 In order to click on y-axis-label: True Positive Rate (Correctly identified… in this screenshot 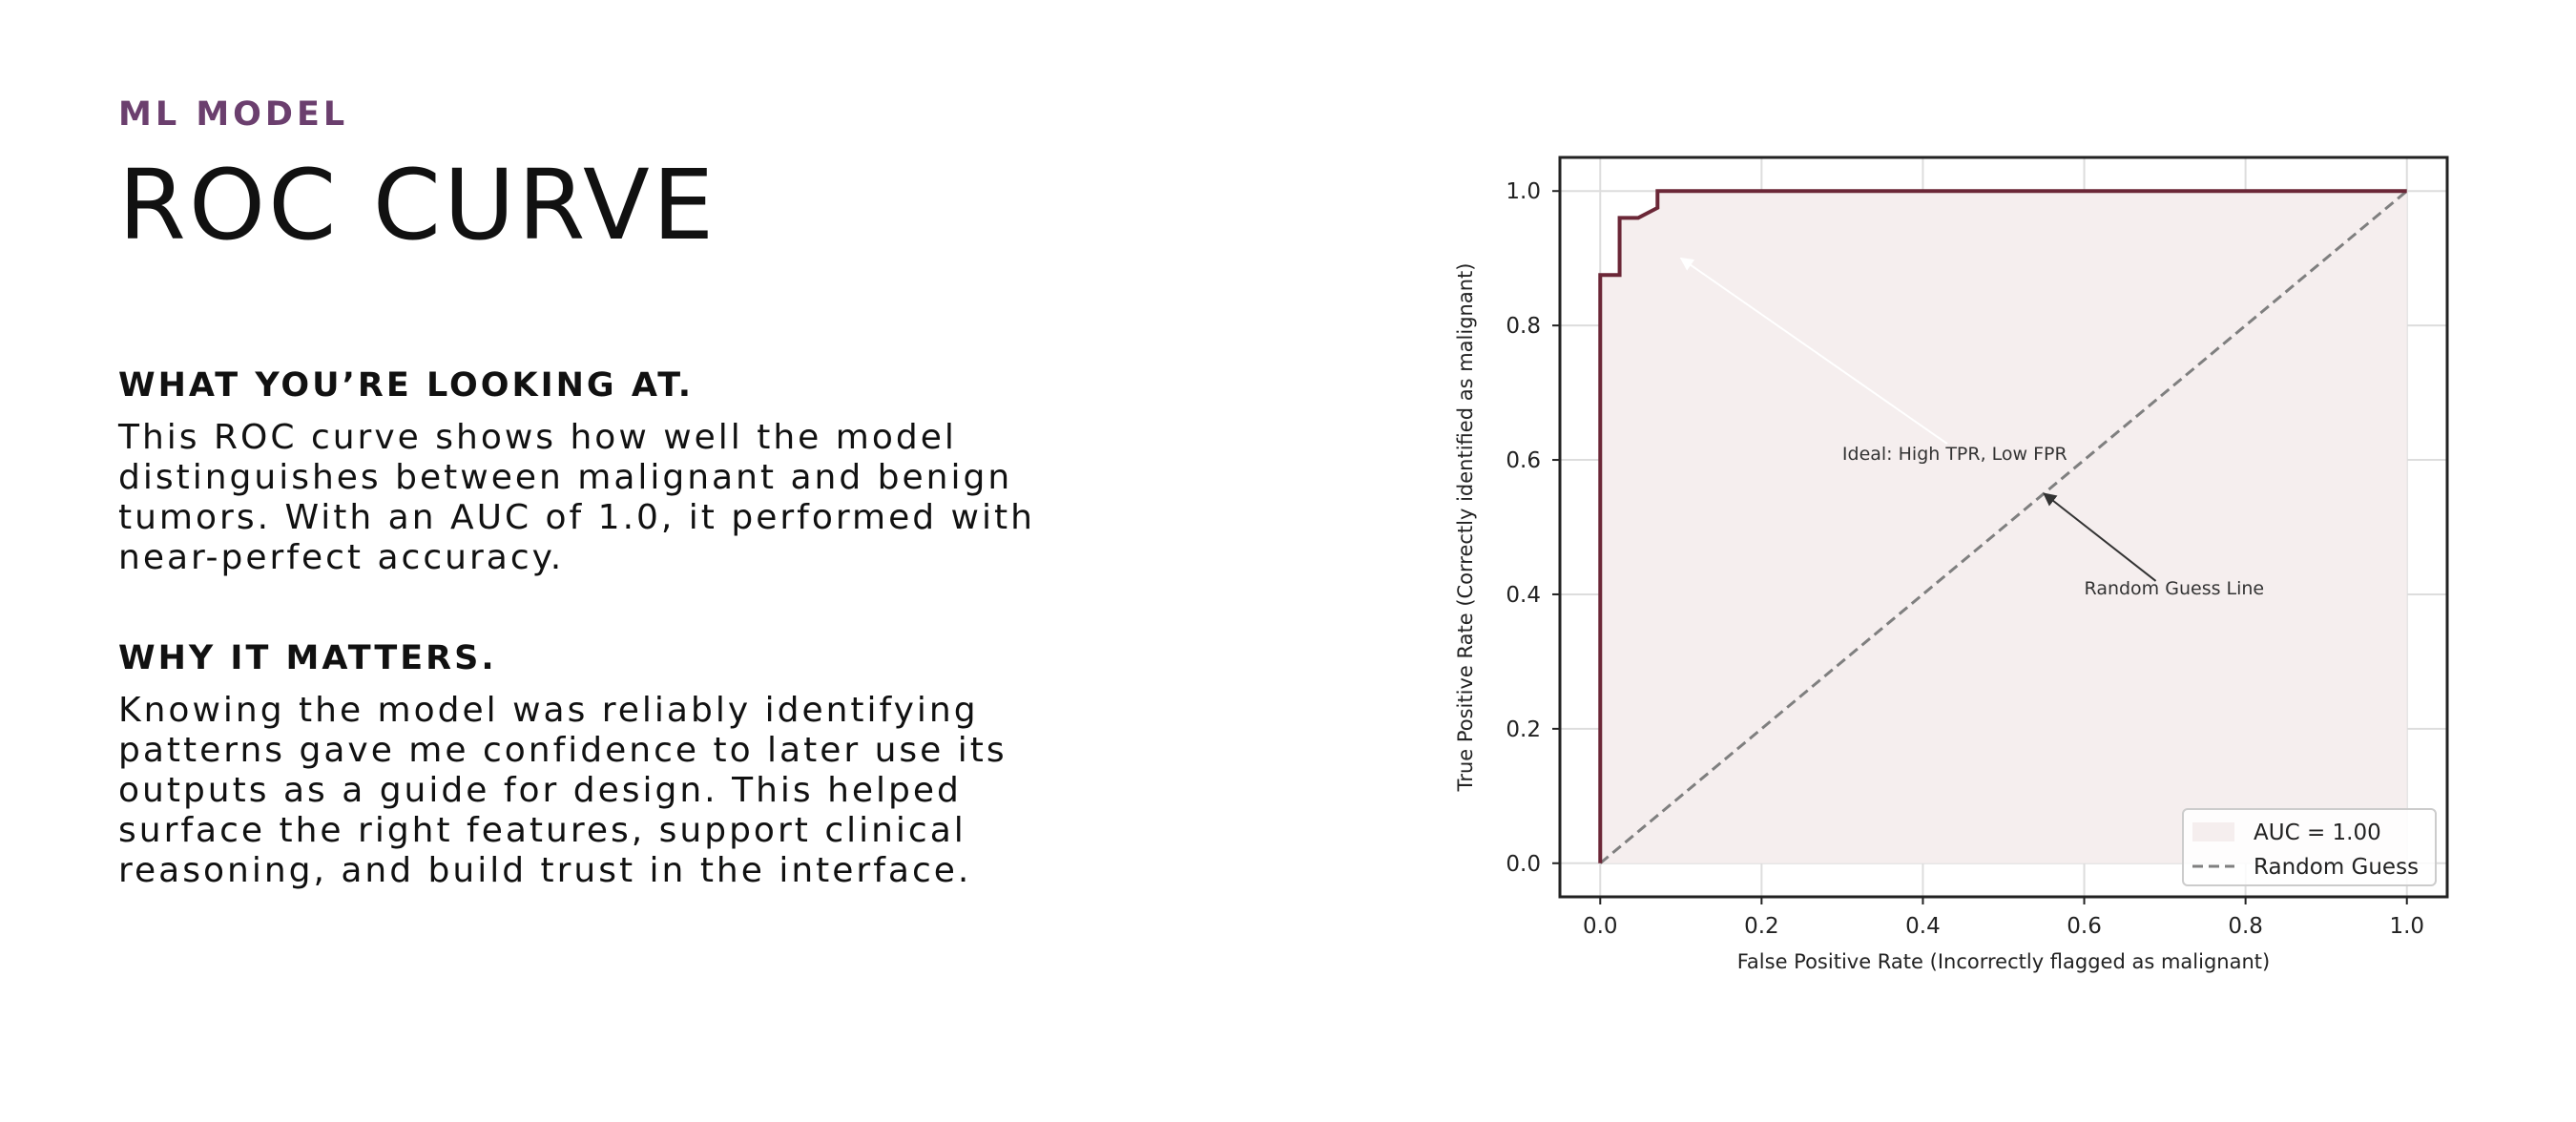, I will do `click(1465, 528)`.